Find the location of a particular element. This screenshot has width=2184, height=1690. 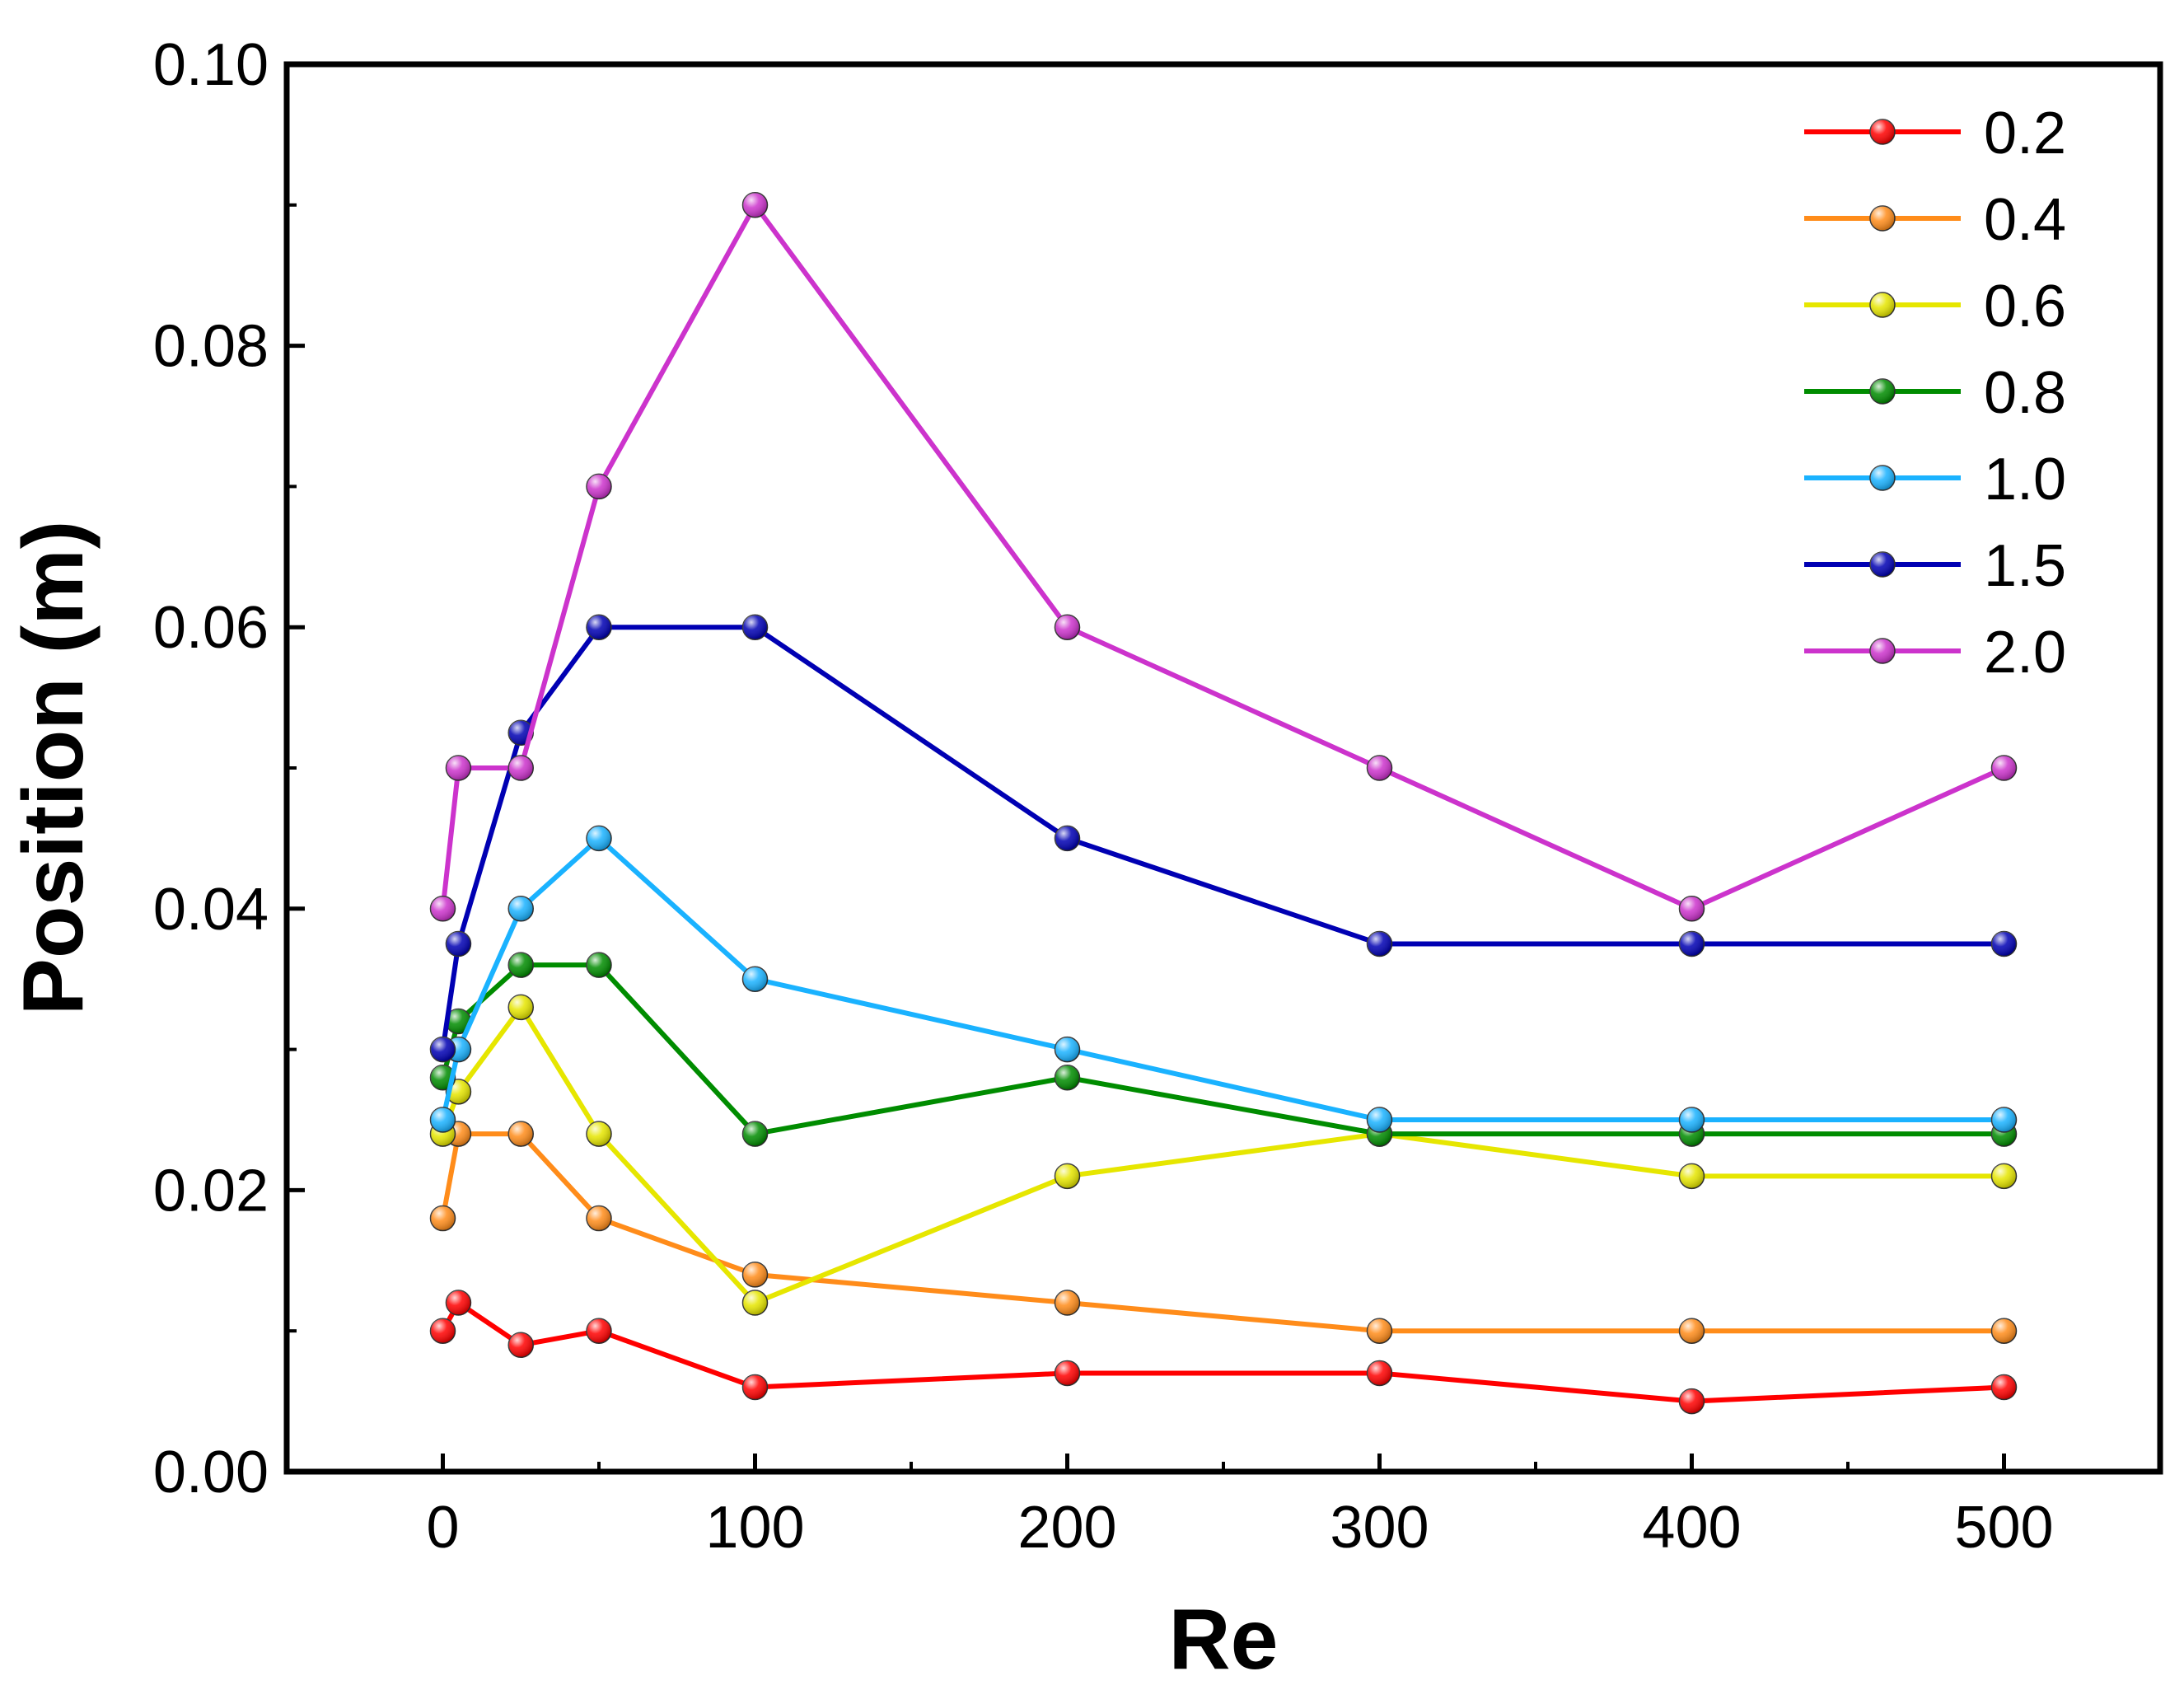

y-tick-label: 0.00 is located at coordinates (211, 1472).